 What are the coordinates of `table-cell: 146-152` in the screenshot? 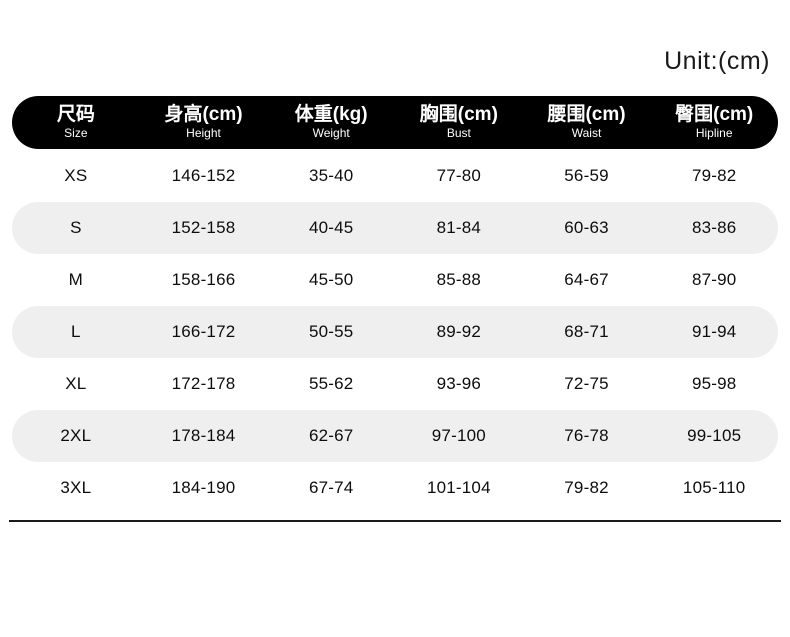 It's located at (203, 175).